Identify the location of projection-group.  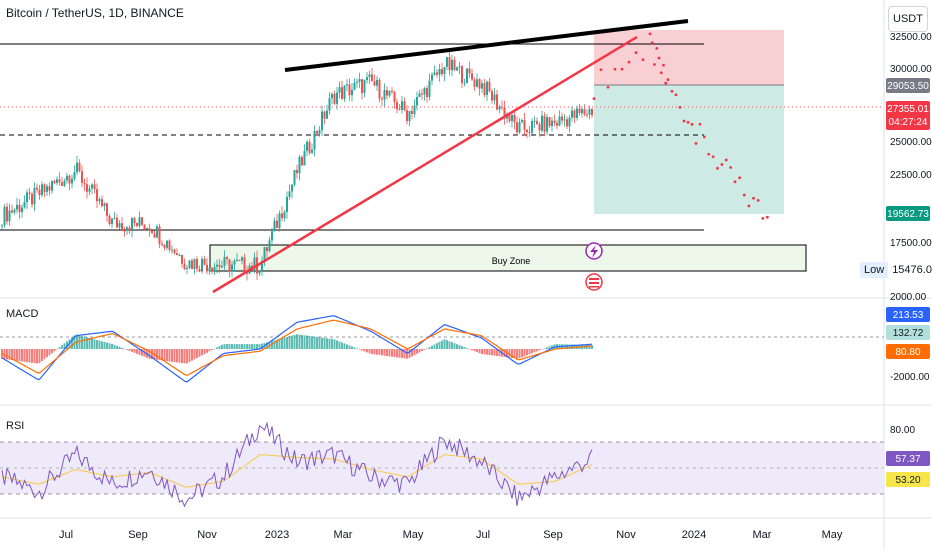
(680, 126).